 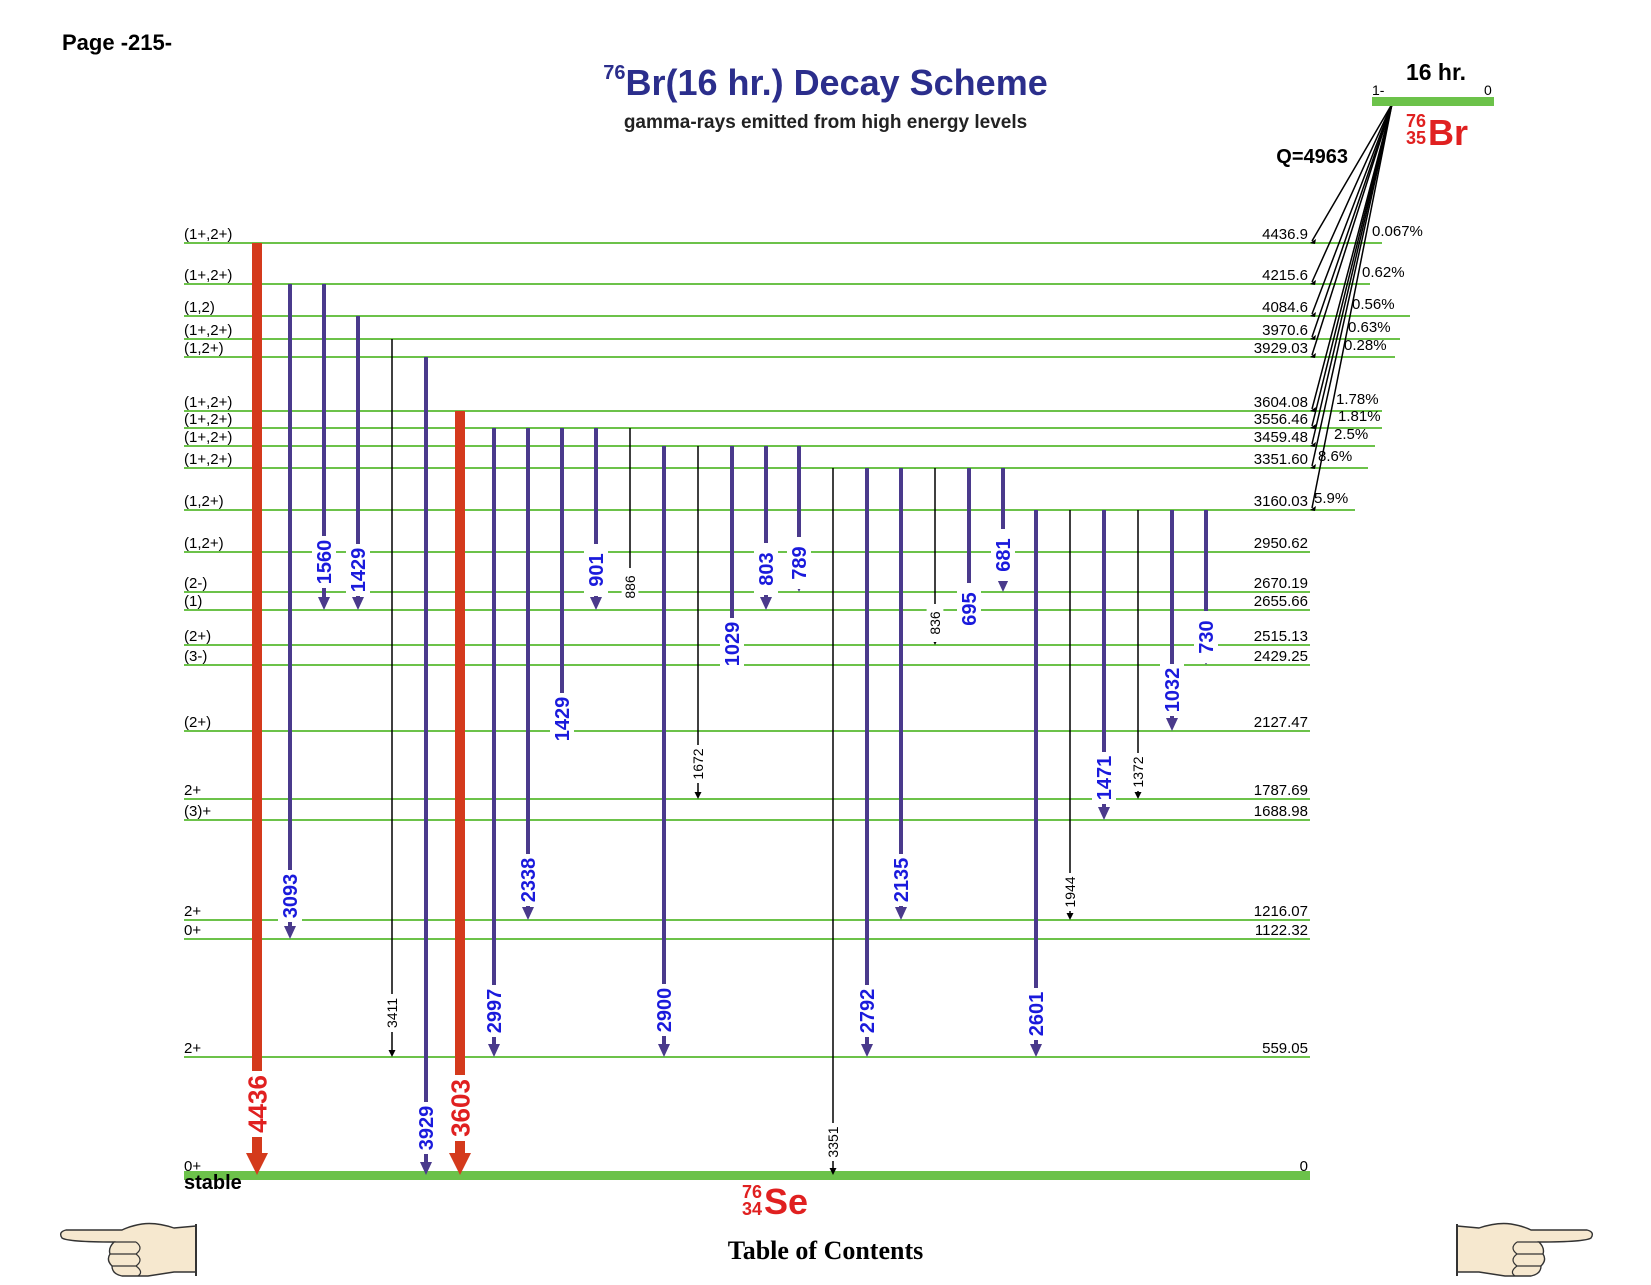 What do you see at coordinates (902, 880) in the screenshot?
I see `gamma-energy-label: 2135` at bounding box center [902, 880].